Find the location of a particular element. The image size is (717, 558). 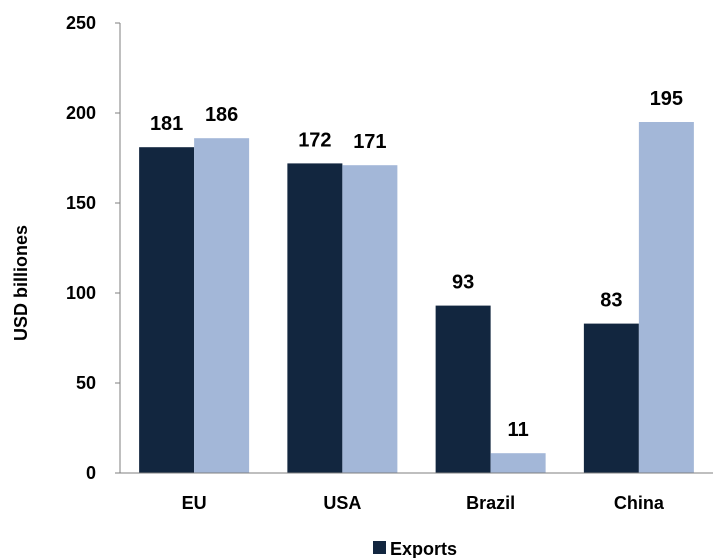

y-tick-label: 200 is located at coordinates (81, 113).